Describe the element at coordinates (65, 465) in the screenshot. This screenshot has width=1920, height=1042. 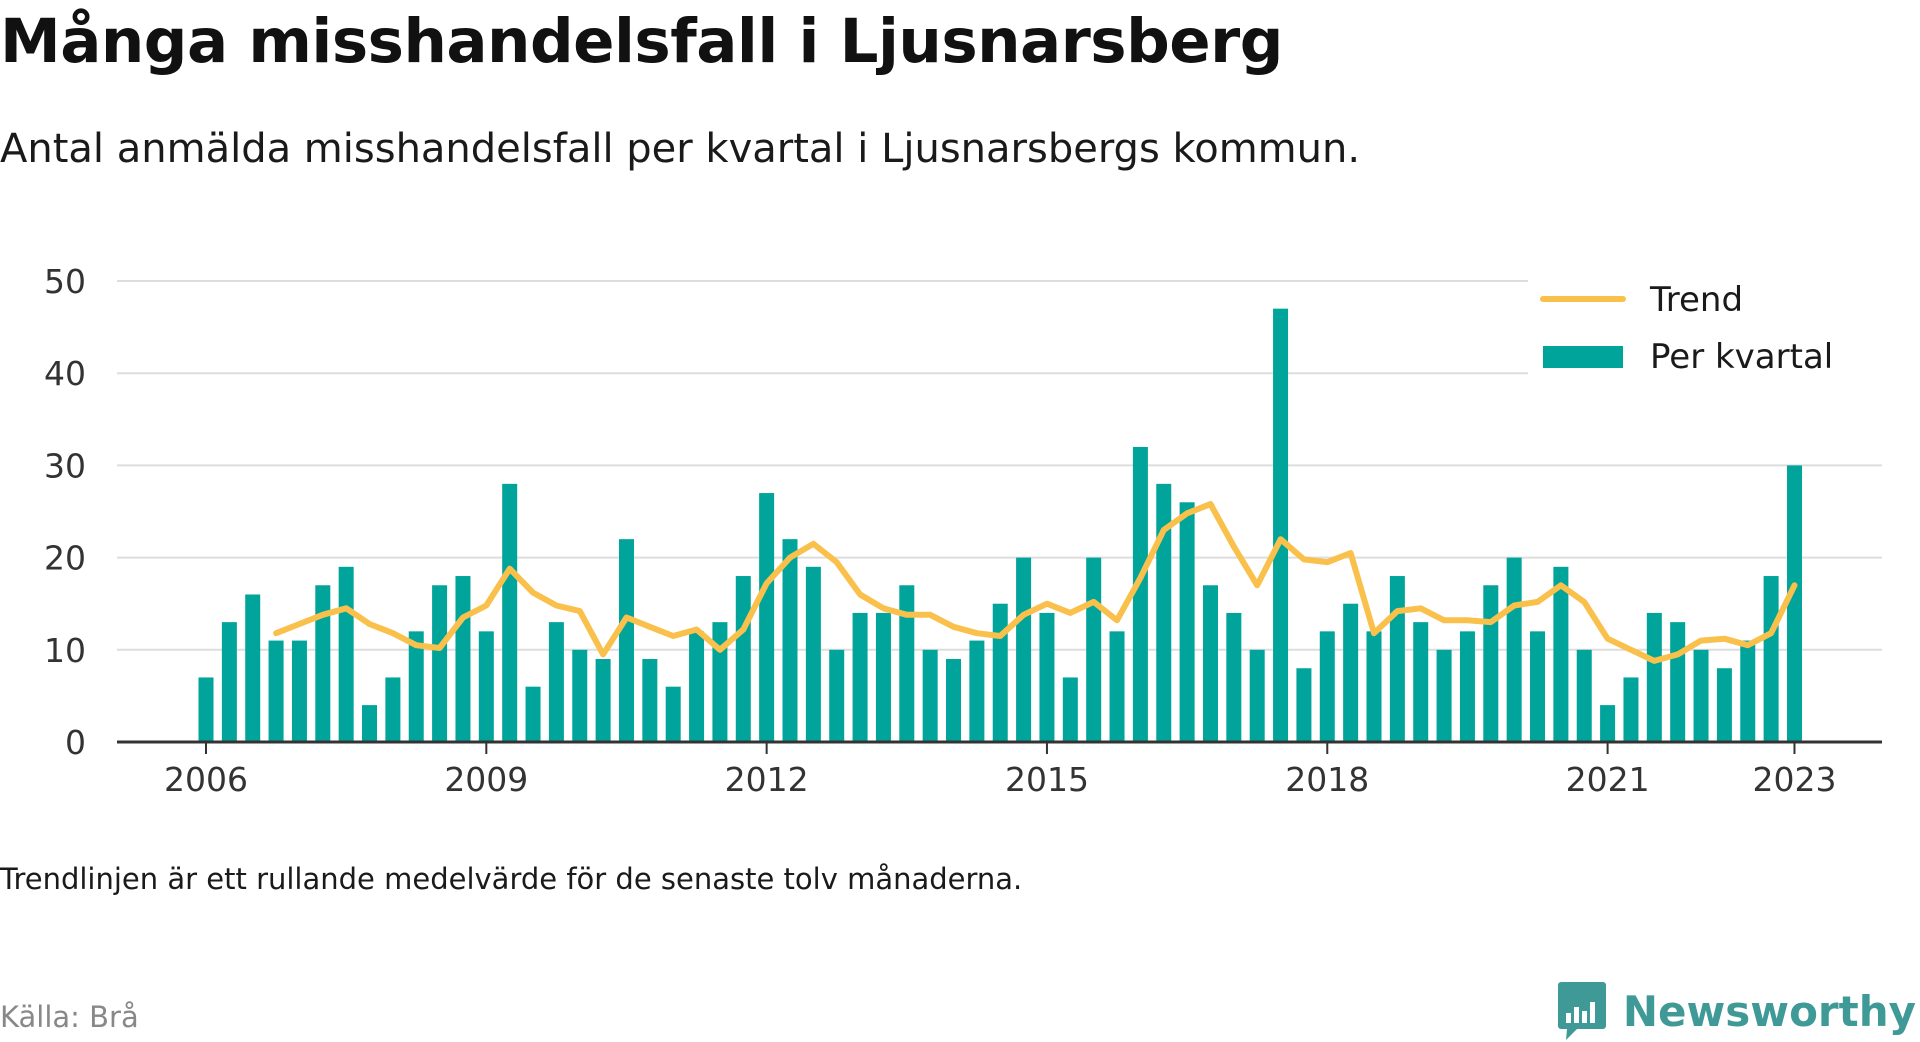
I see `y-tick-label: 30` at that location.